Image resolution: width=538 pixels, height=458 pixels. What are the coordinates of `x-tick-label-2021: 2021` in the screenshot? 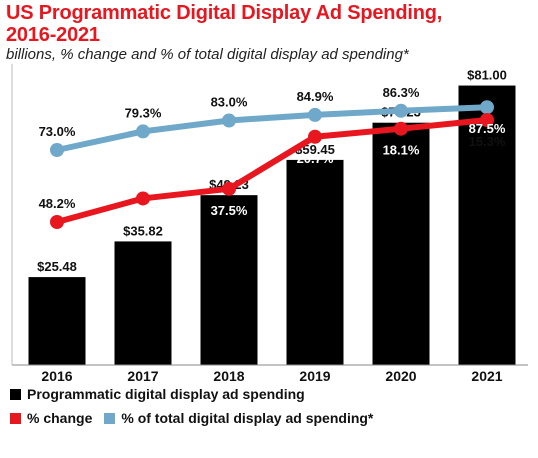 It's located at (486, 376).